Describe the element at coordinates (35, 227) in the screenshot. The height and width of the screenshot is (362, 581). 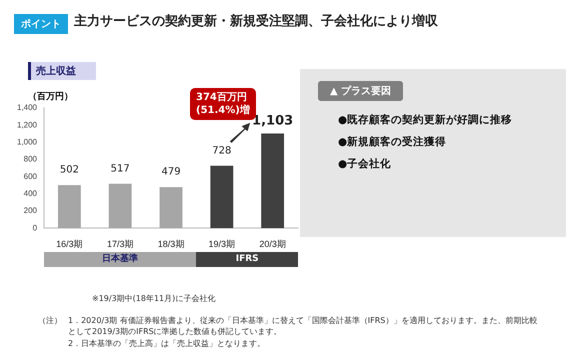
I see `y-tick-label: 0` at that location.